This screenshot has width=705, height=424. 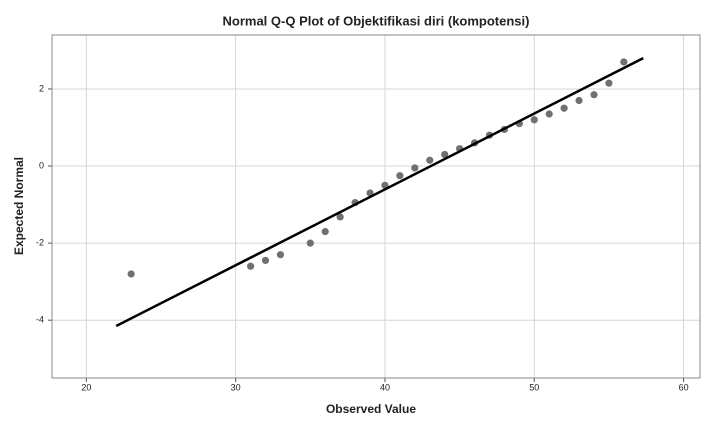 I want to click on x-axis-label: Observed Value, so click(x=371, y=409).